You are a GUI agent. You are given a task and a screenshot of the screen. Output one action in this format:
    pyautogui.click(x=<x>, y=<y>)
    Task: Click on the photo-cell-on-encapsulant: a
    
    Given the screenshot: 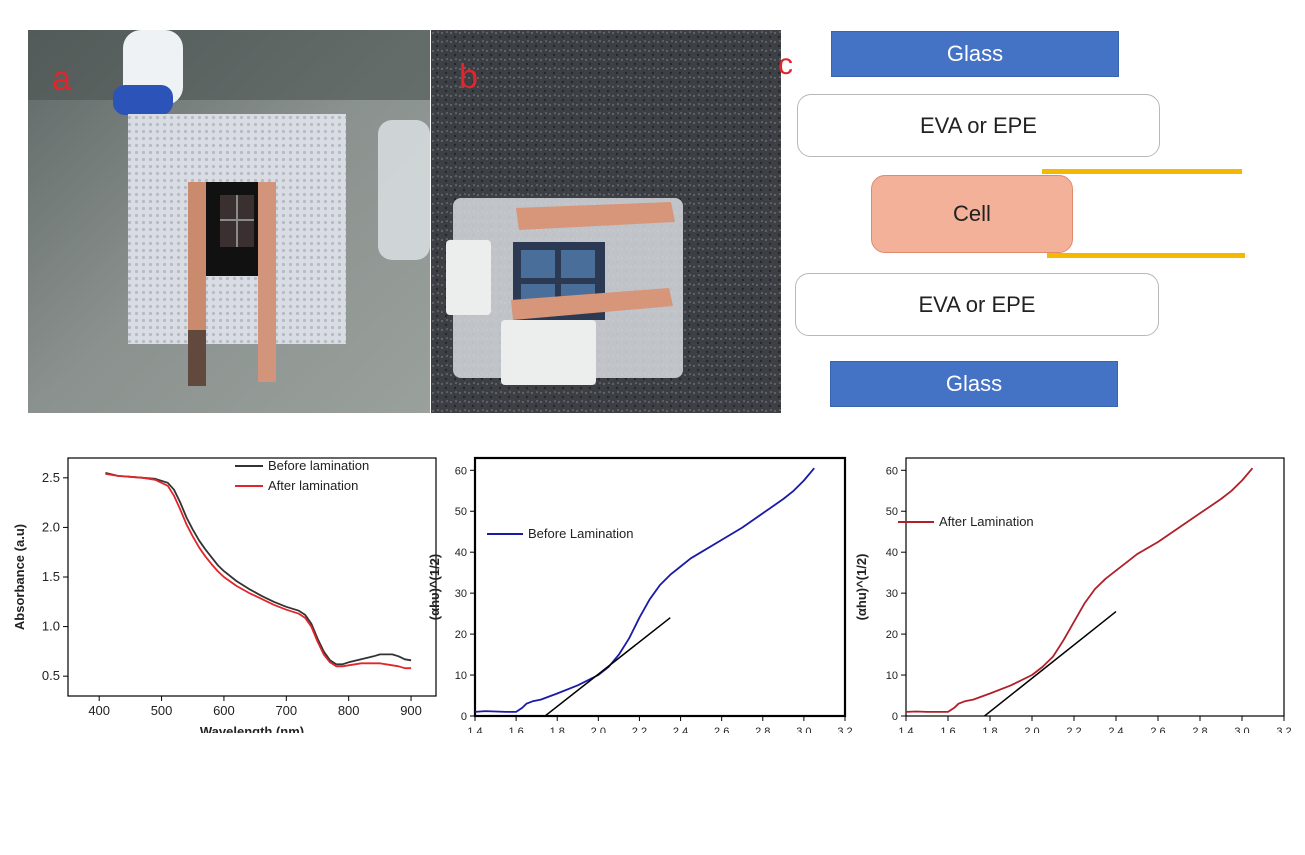 What is the action you would take?
    pyautogui.click(x=229, y=221)
    